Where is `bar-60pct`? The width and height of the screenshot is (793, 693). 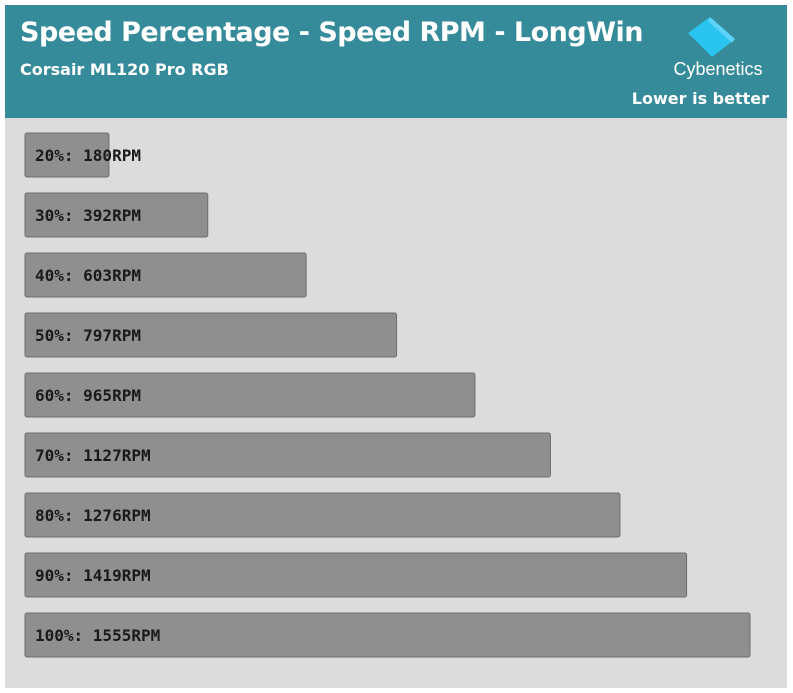
bar-60pct is located at coordinates (250, 395).